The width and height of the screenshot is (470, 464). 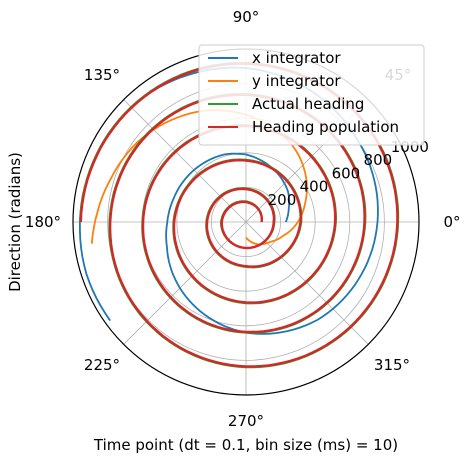 I want to click on angle-tick-label: 135°, so click(x=102, y=75).